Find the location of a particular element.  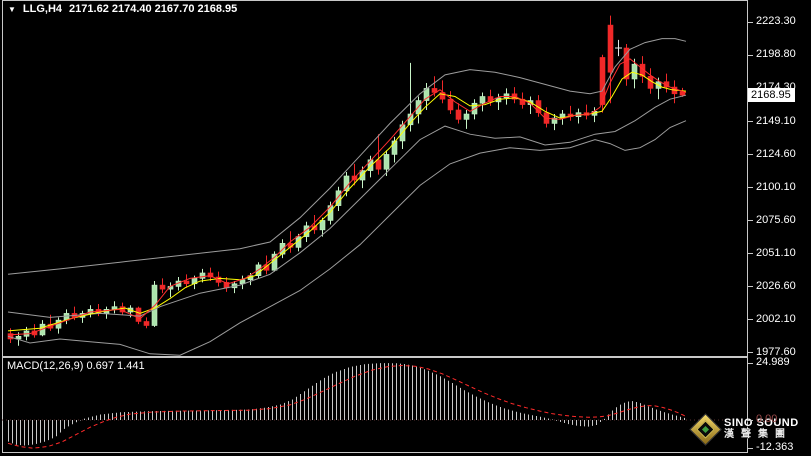

logo-text-en: SINO SOUND is located at coordinates (761, 423).